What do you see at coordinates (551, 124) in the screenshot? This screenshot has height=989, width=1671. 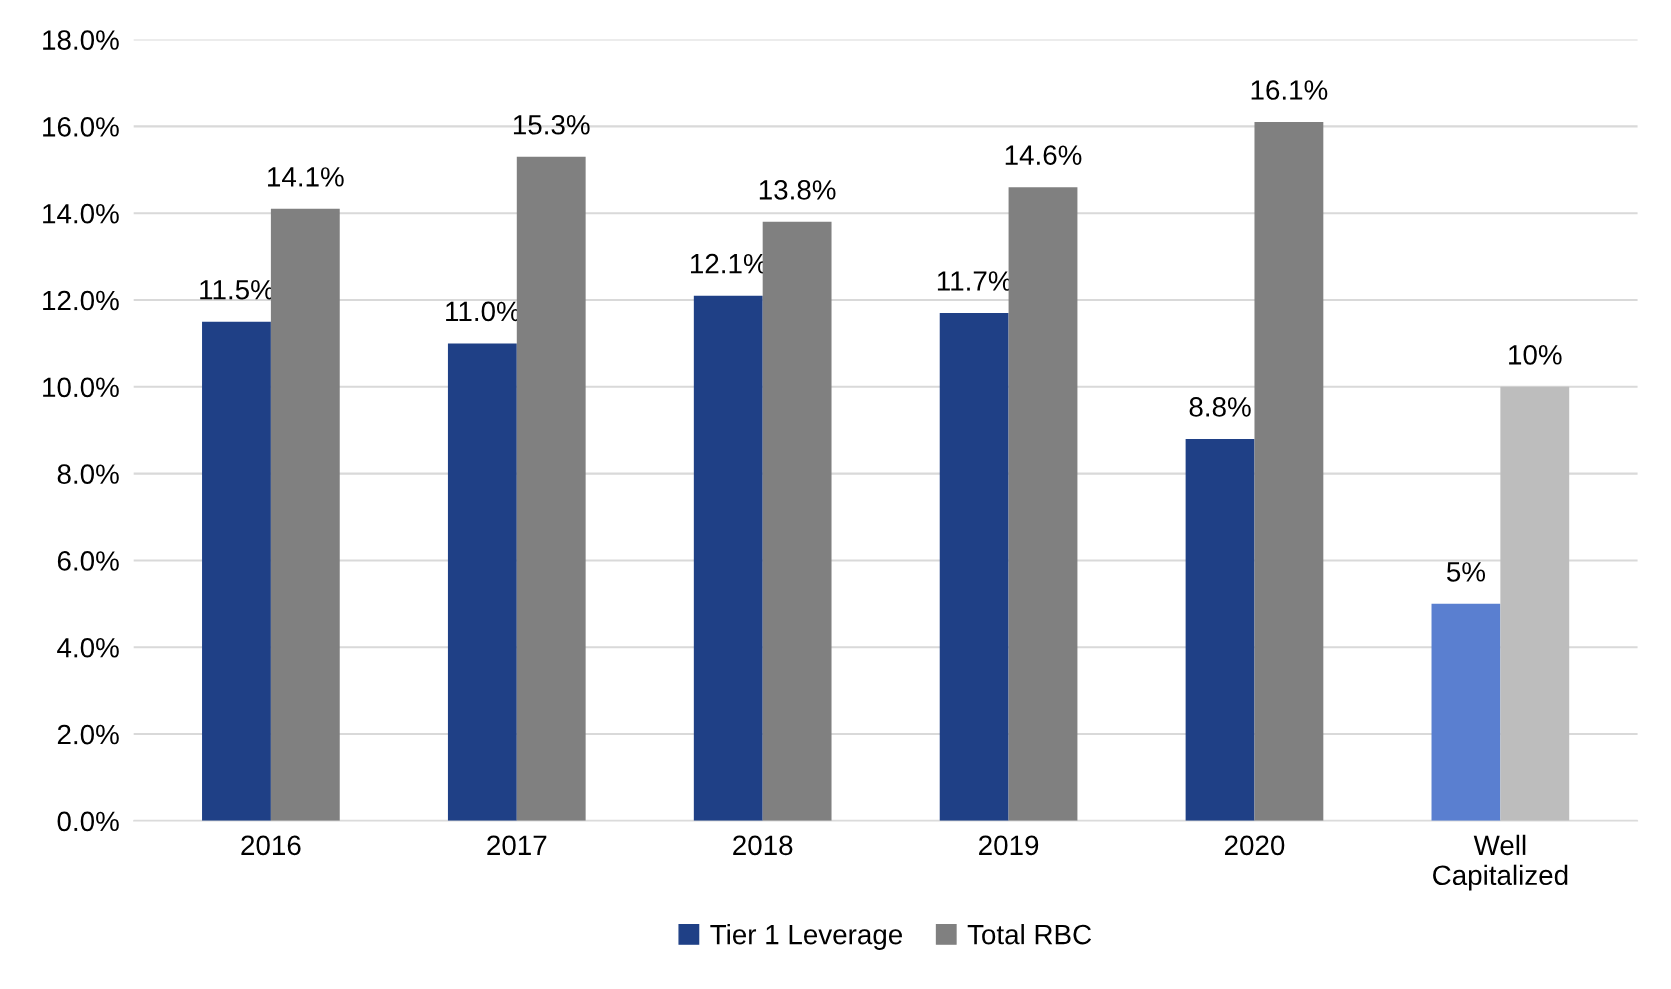 I see `data-label: 15.3%` at bounding box center [551, 124].